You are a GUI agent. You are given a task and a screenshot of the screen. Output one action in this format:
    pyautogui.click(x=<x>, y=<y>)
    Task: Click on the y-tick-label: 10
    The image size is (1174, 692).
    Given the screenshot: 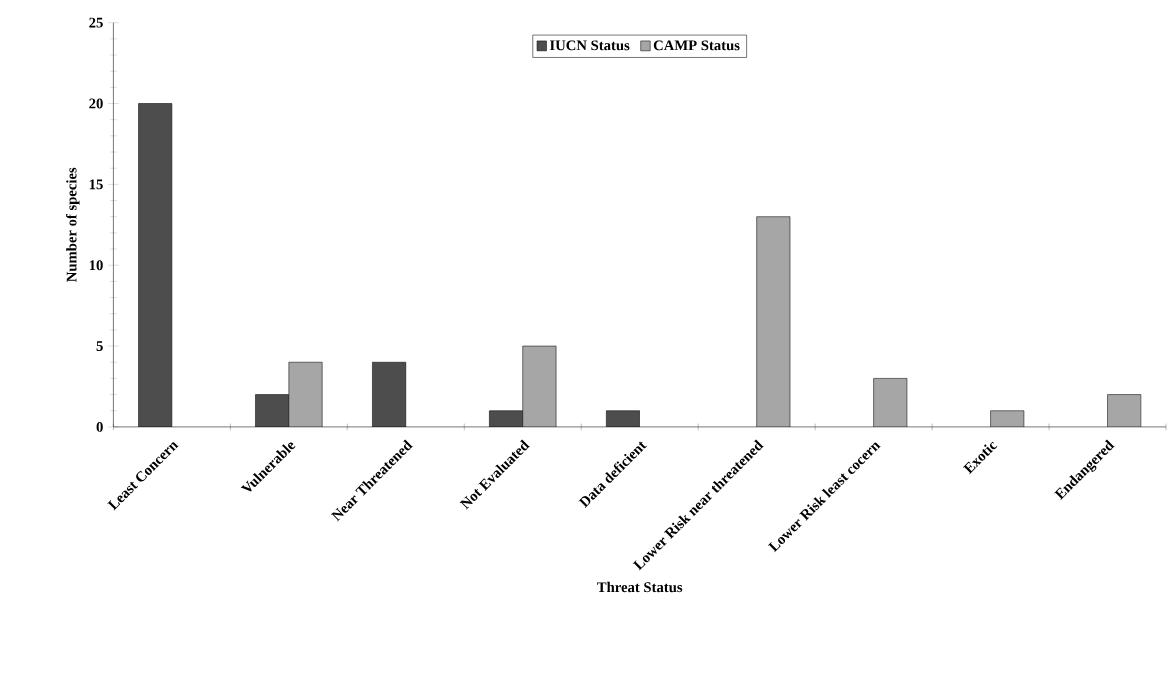 What is the action you would take?
    pyautogui.click(x=96, y=265)
    